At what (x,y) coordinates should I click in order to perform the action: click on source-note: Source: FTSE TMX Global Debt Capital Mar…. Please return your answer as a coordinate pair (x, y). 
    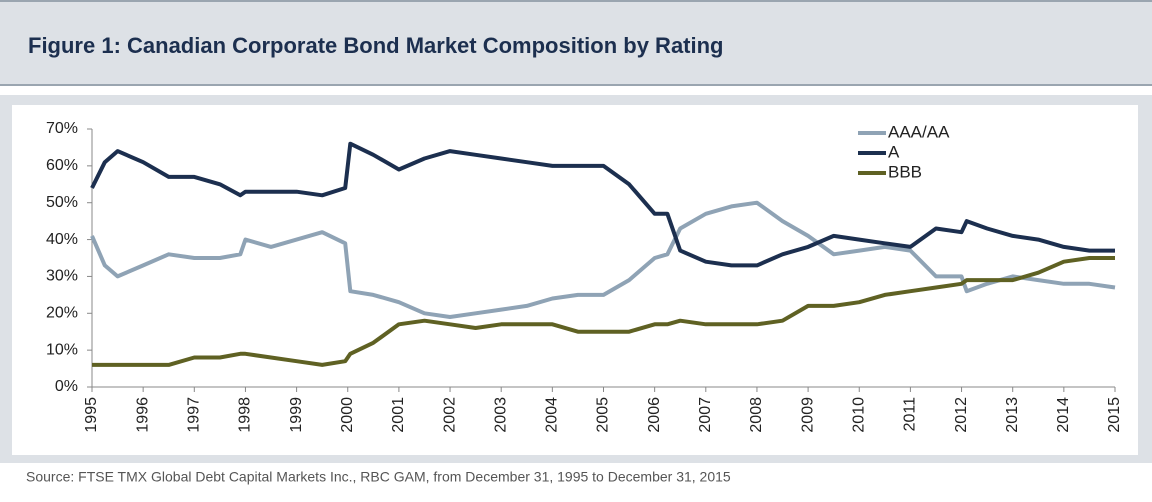
    Looking at the image, I should click on (378, 477).